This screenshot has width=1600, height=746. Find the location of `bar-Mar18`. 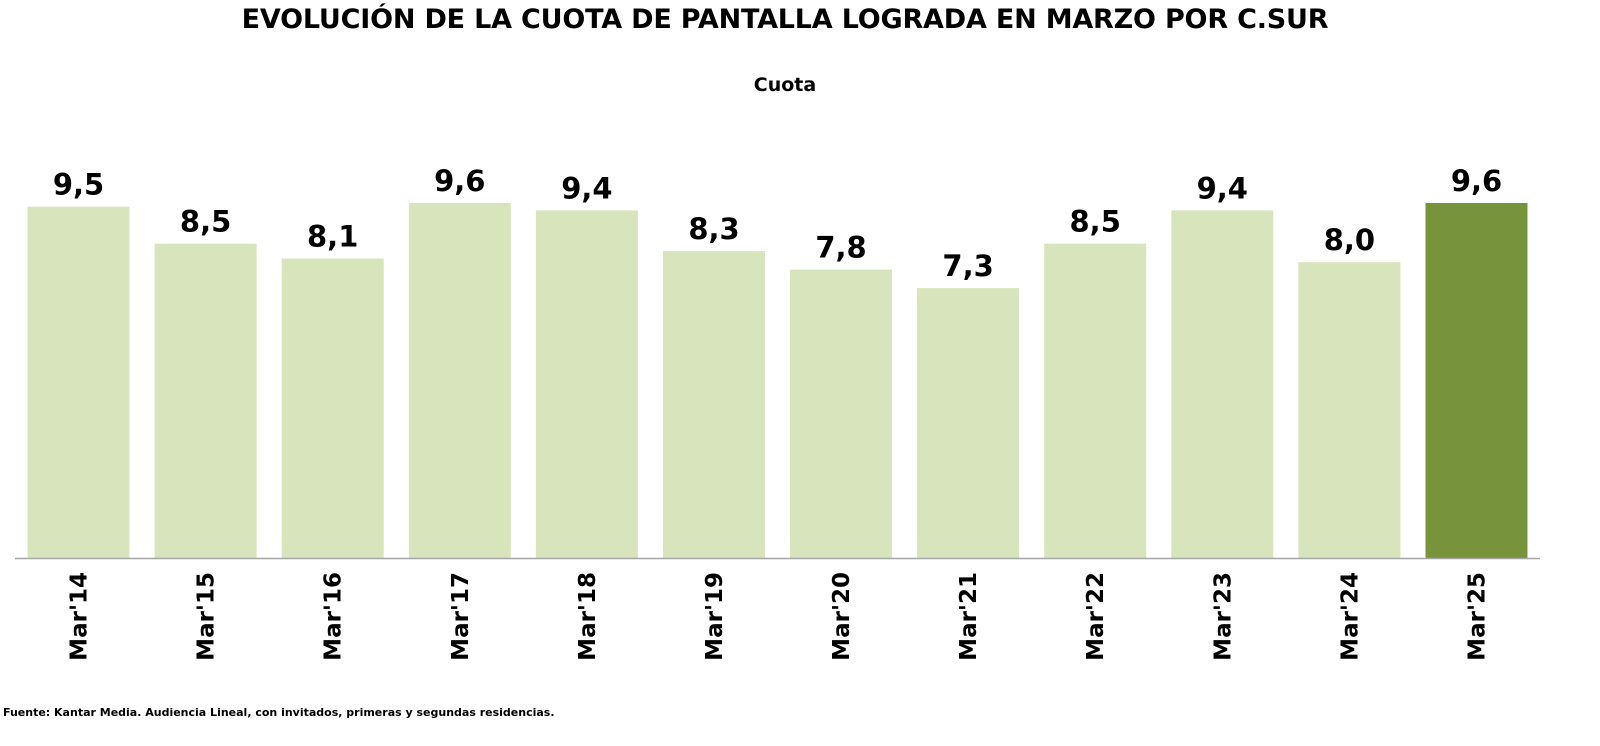

bar-Mar18 is located at coordinates (586, 384).